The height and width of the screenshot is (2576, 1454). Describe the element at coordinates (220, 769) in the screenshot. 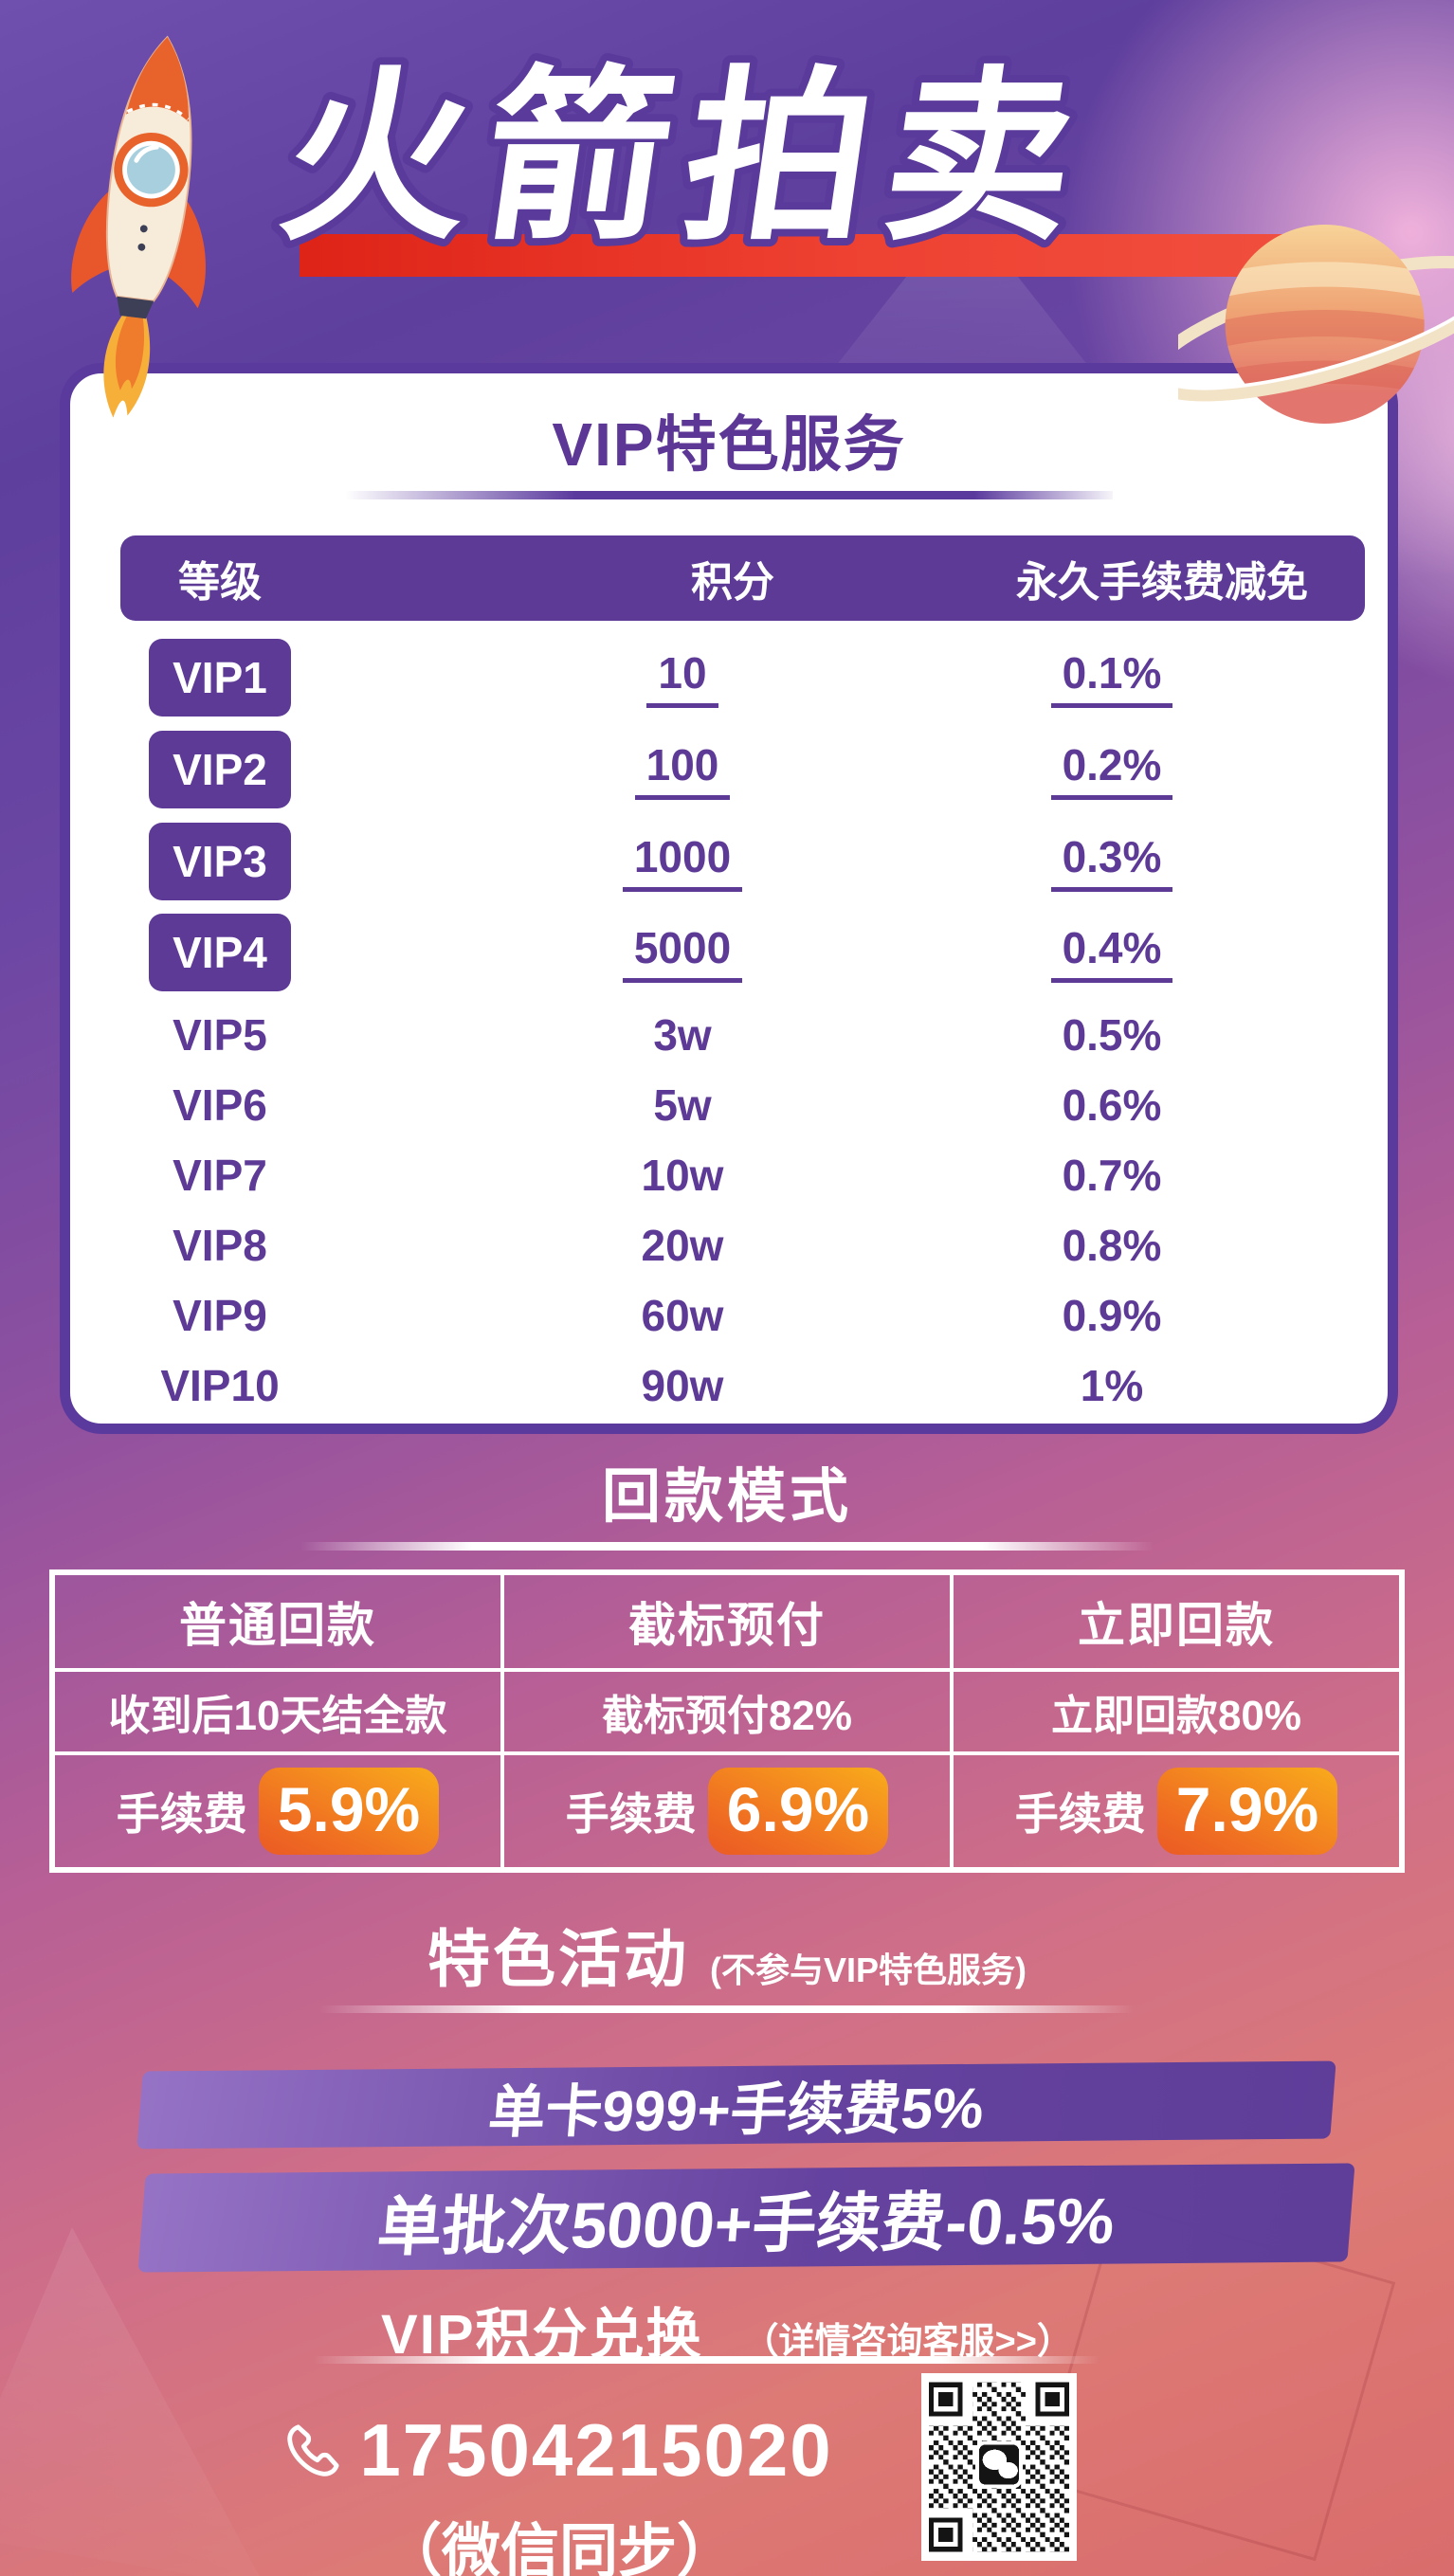

I see `vip-level-badge: VIP2` at that location.